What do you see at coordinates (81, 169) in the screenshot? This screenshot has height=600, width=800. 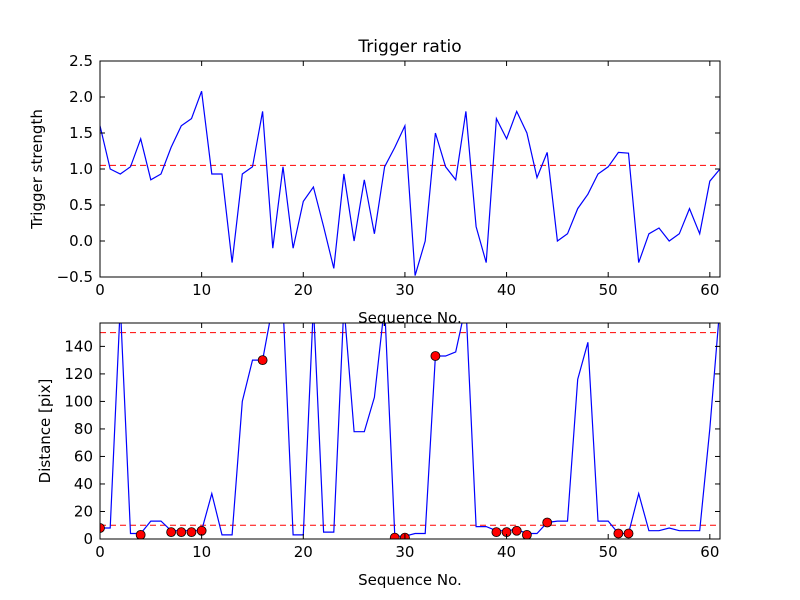 I see `y-tick-label: 1.0` at bounding box center [81, 169].